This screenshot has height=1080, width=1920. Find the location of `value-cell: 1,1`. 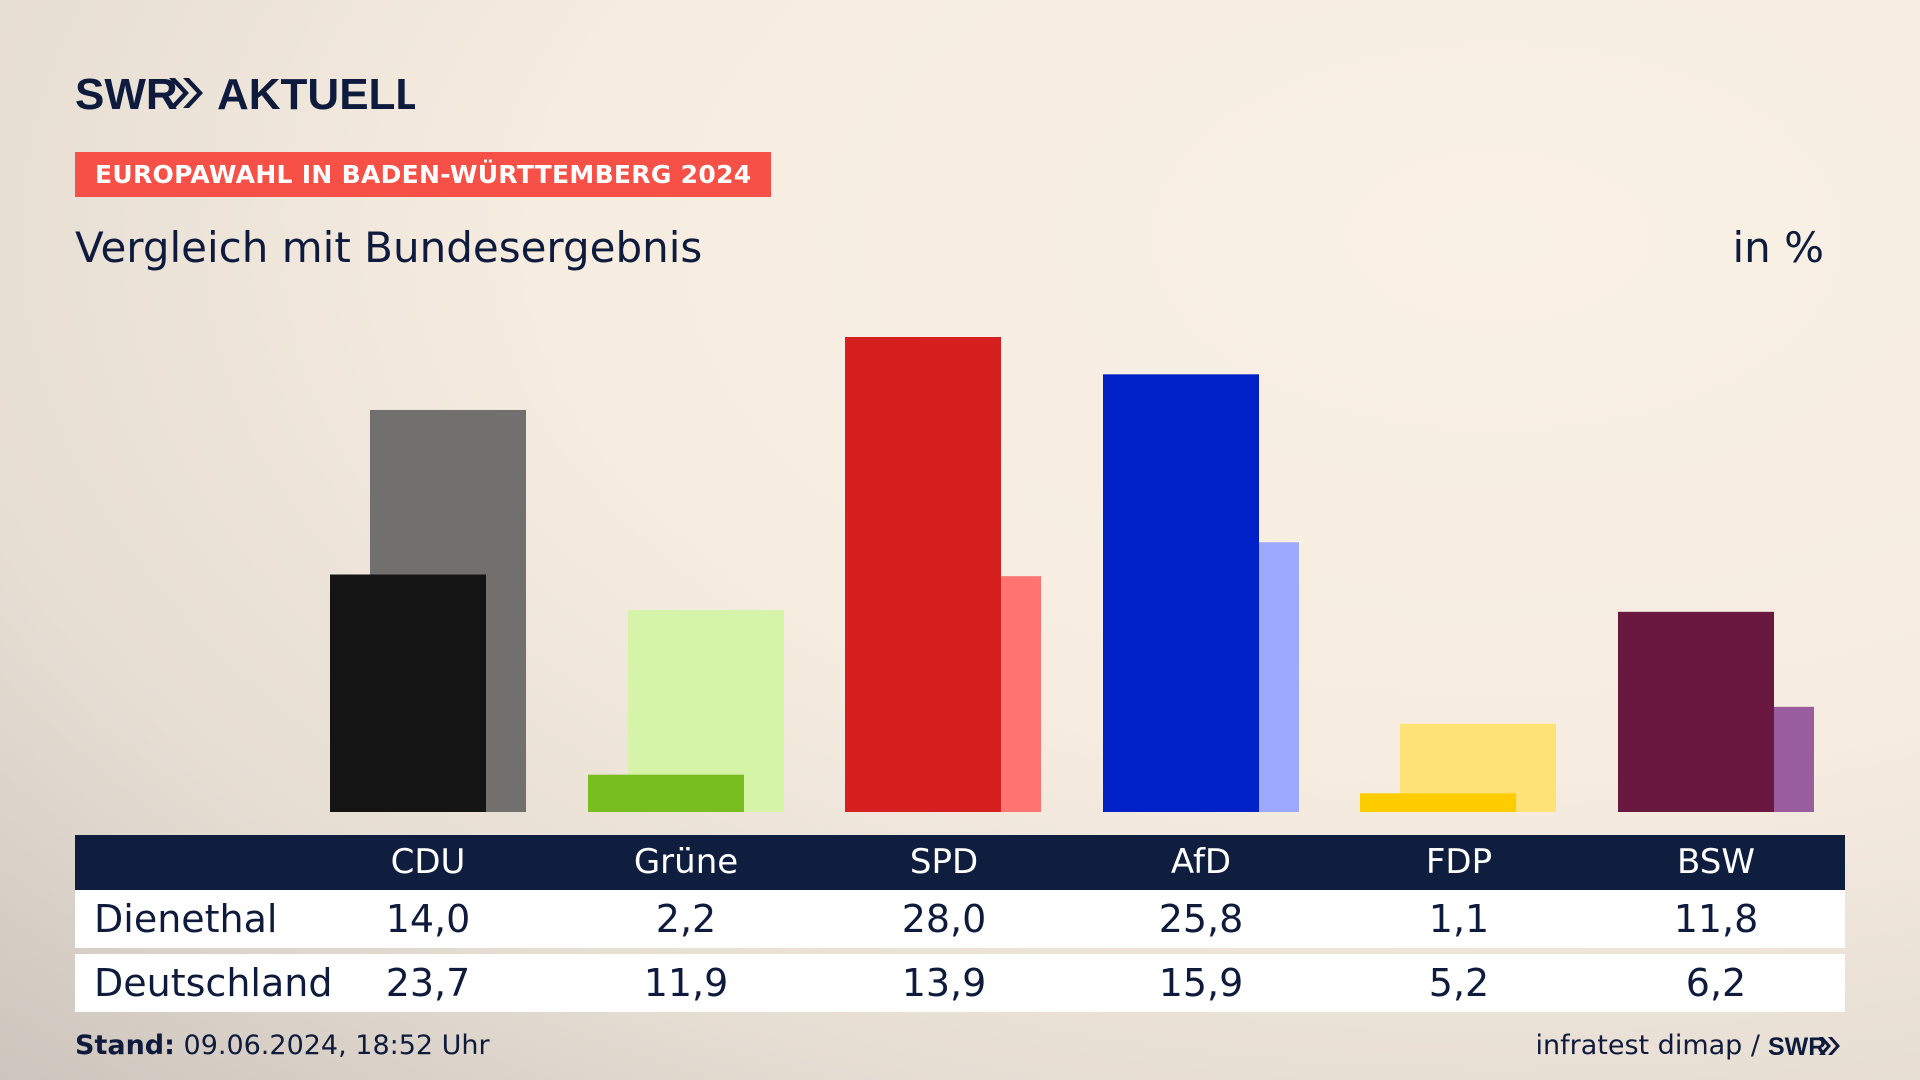

value-cell: 1,1 is located at coordinates (1459, 919).